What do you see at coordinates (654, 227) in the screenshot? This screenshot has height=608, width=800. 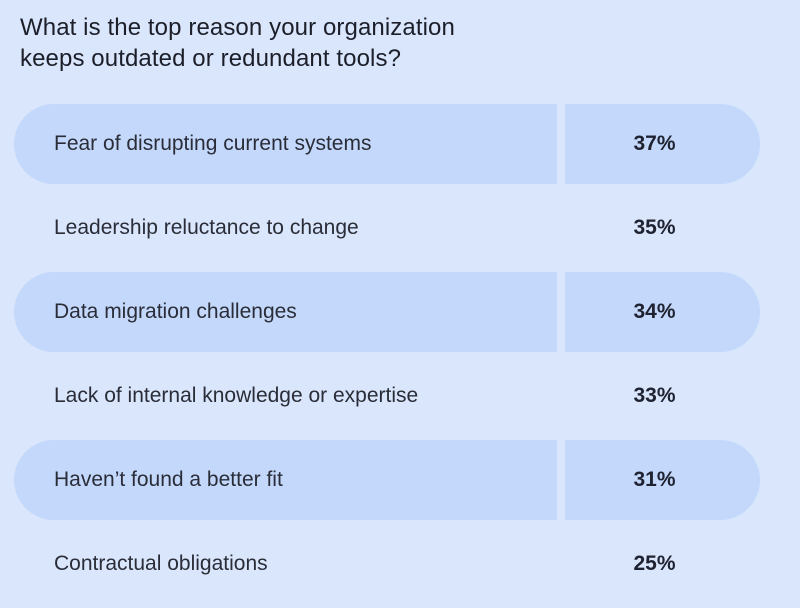 I see `row-value: 35%` at bounding box center [654, 227].